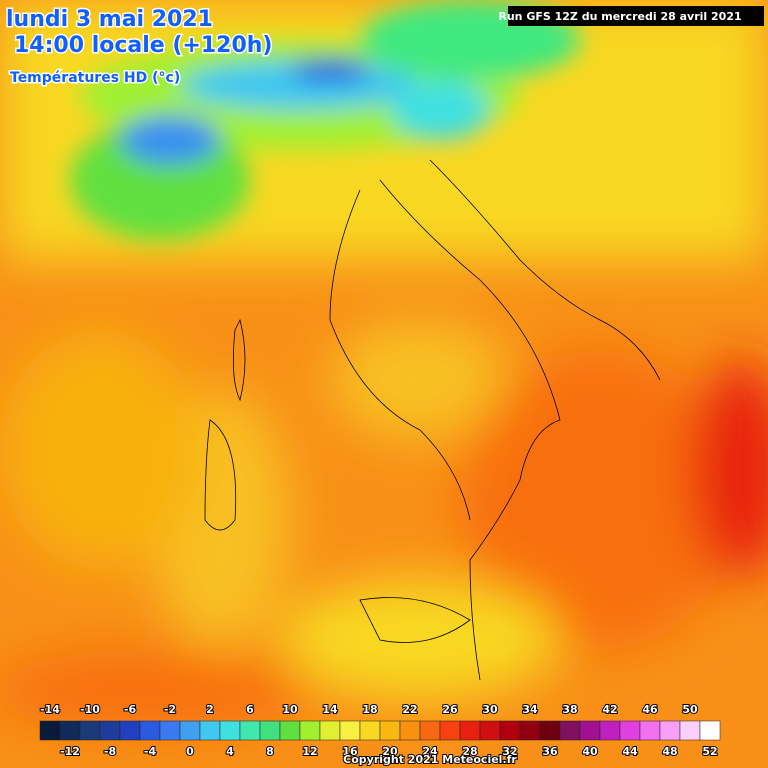 This screenshot has height=768, width=768. Describe the element at coordinates (550, 751) in the screenshot. I see `legend-label: 36` at that location.